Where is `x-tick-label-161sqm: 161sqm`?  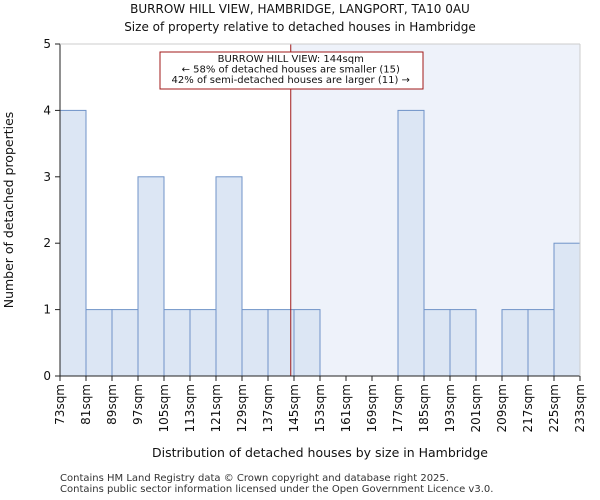
x-tick-label-161sqm: 161sqm is located at coordinates (346, 408).